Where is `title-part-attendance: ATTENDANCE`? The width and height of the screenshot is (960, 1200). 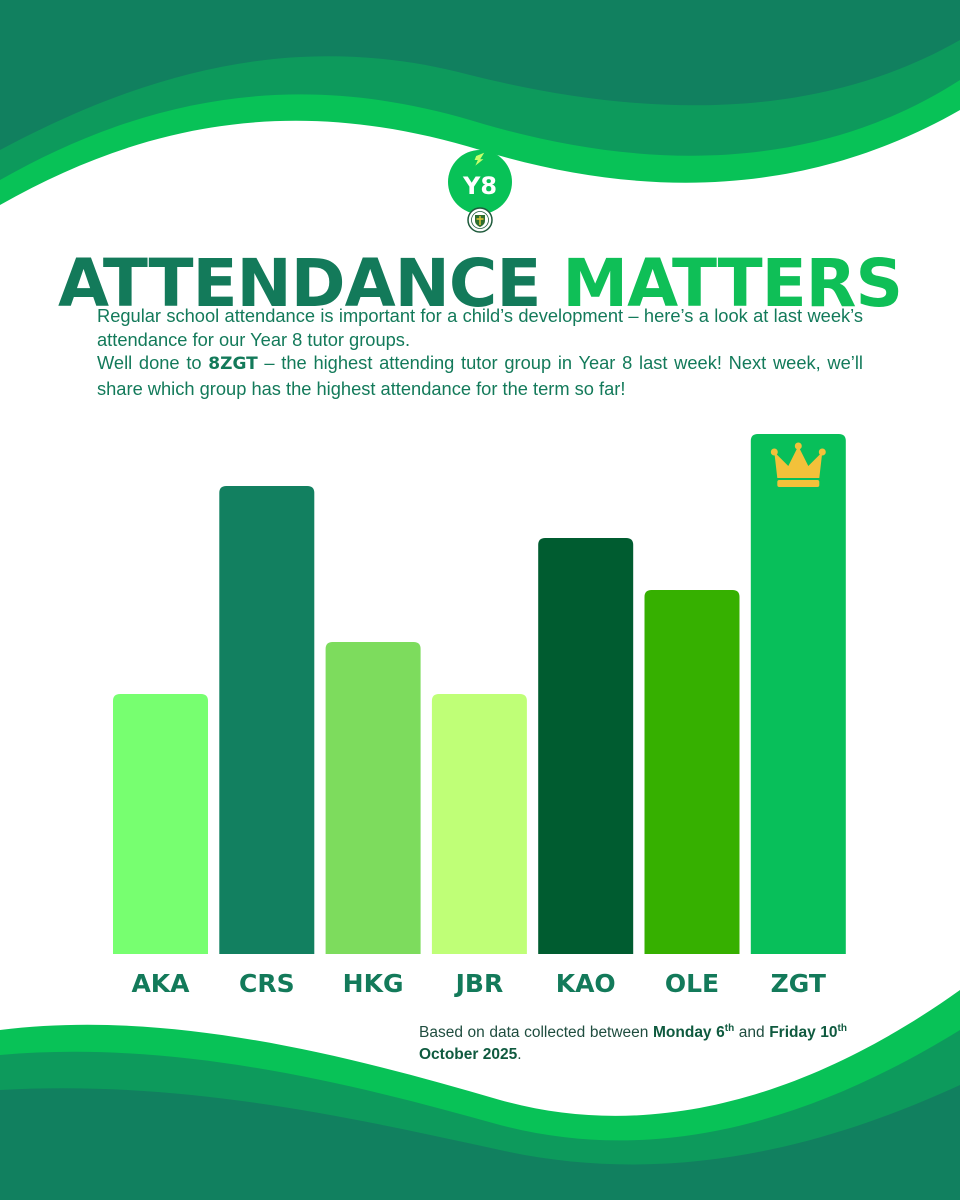 title-part-attendance: ATTENDANCE is located at coordinates (299, 283).